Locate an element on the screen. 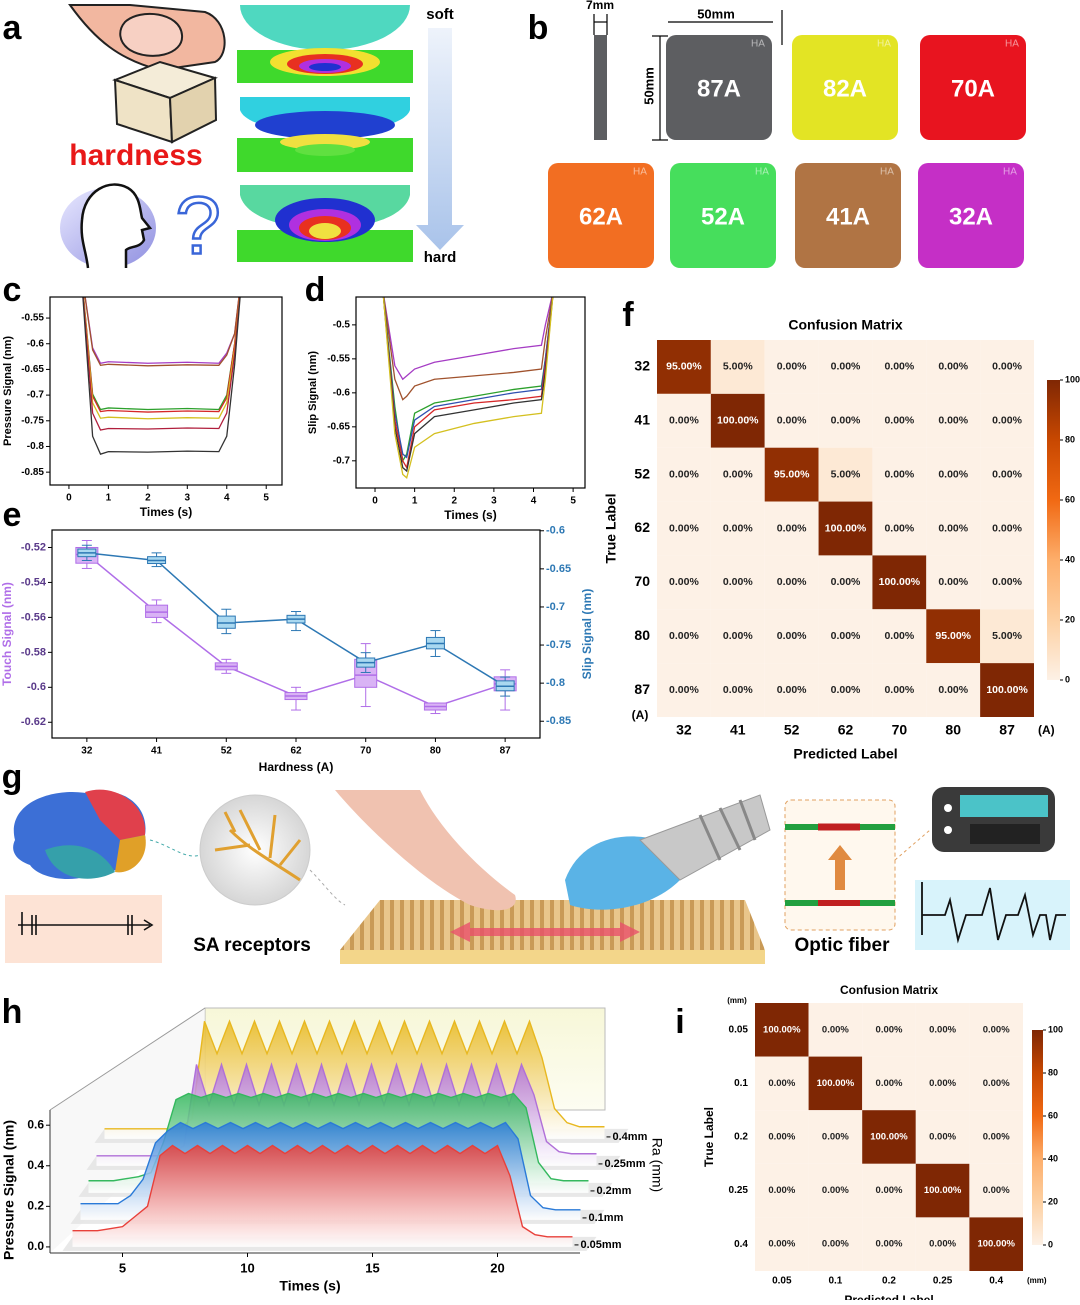 This screenshot has height=1305, width=1080. sample-badge: HA is located at coordinates (887, 172).